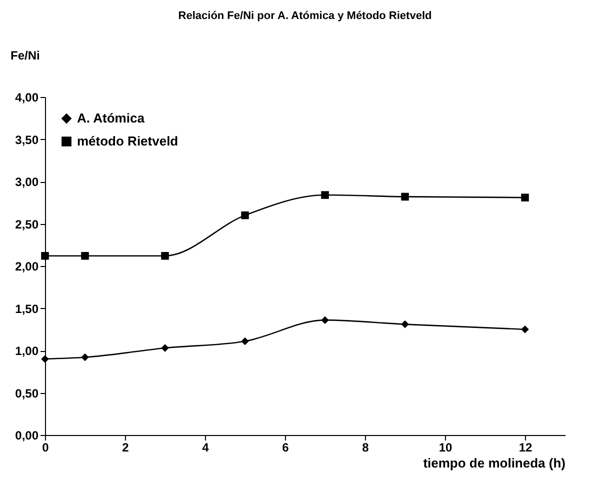  What do you see at coordinates (27, 435) in the screenshot?
I see `y-tick-label: 0,00` at bounding box center [27, 435].